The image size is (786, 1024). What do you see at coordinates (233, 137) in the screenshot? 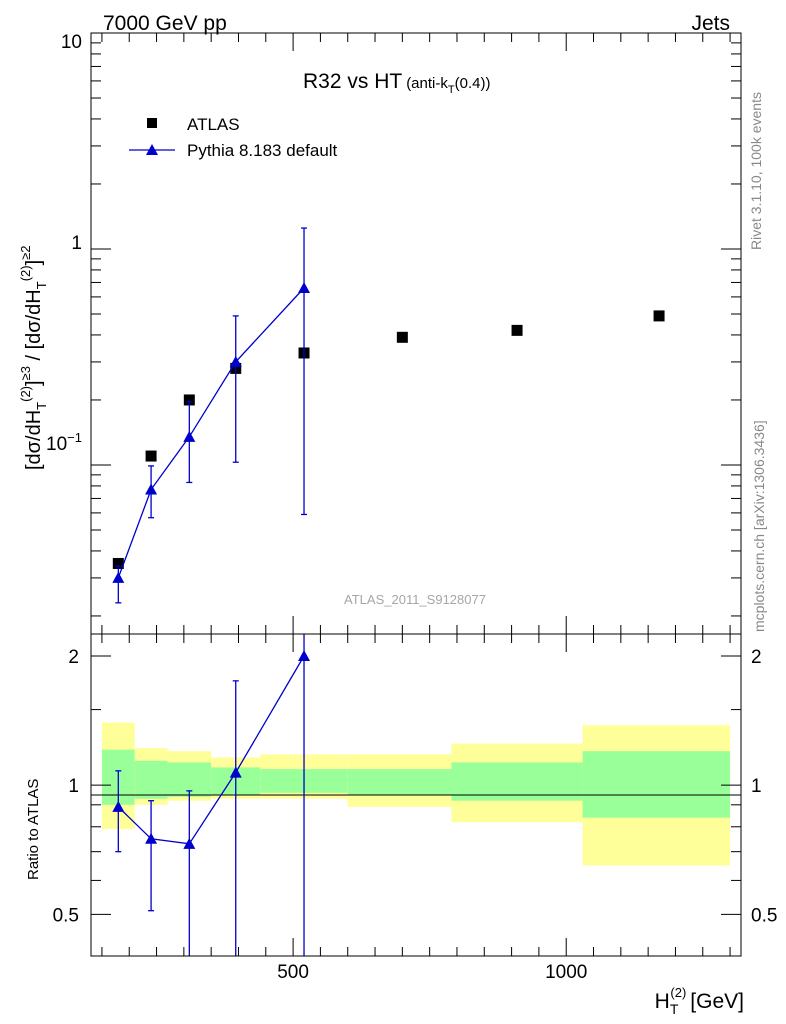
I see `legend: ATLAS Pythia 8.183 default` at bounding box center [233, 137].